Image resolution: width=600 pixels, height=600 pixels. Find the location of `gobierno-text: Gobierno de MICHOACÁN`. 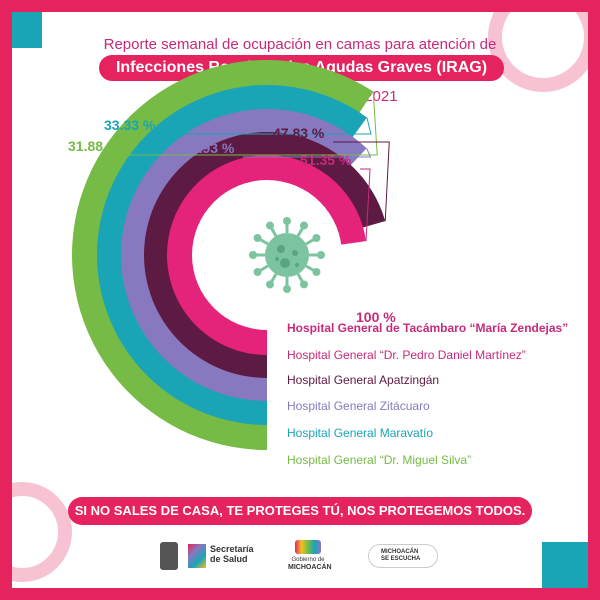

gobierno-text: Gobierno de MICHOACÁN is located at coordinates (310, 564).